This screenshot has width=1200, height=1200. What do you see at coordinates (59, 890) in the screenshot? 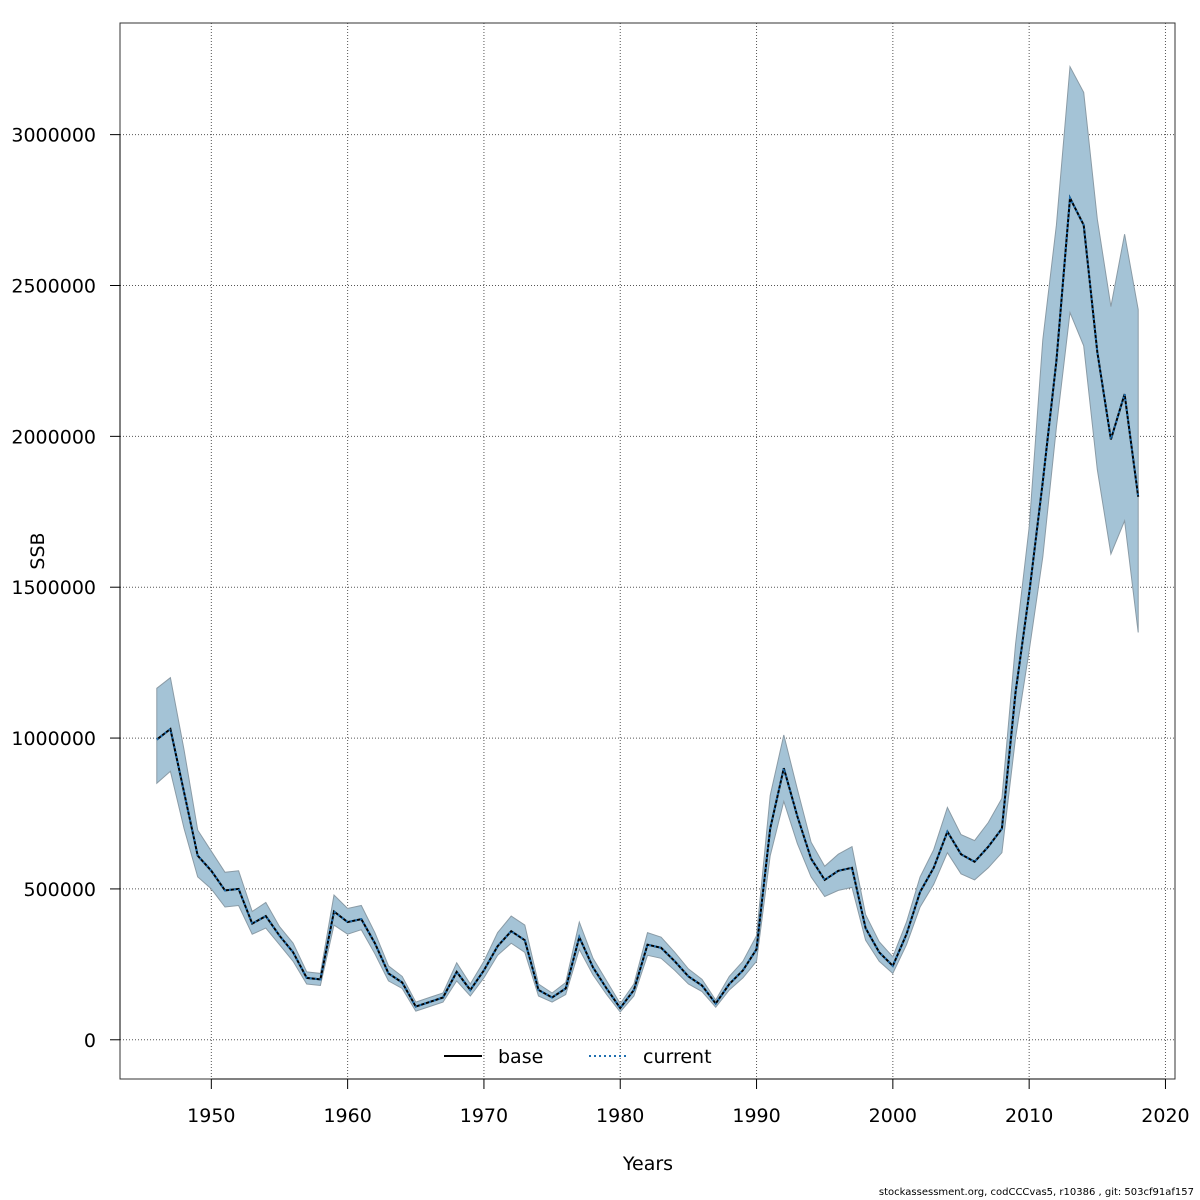
I see `y-tick-label-500000: 500000` at bounding box center [59, 890].